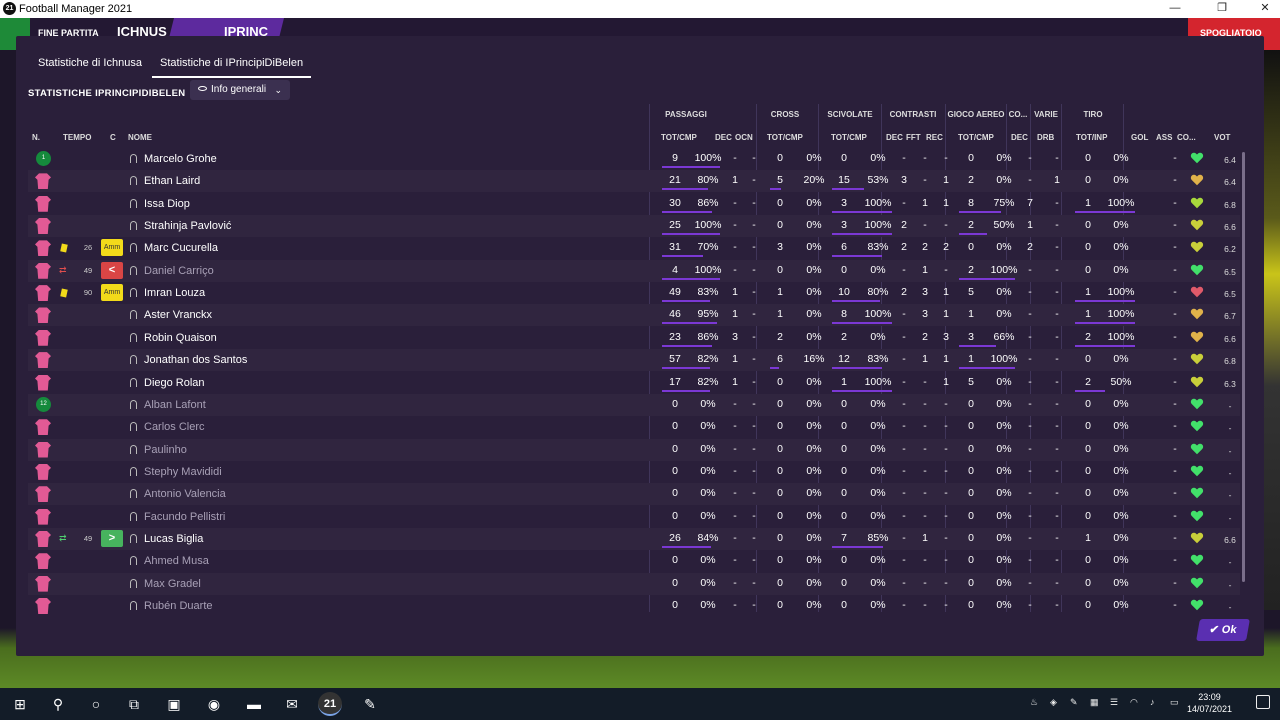  What do you see at coordinates (174, 427) in the screenshot?
I see `player-name: Carlos Clerc` at bounding box center [174, 427].